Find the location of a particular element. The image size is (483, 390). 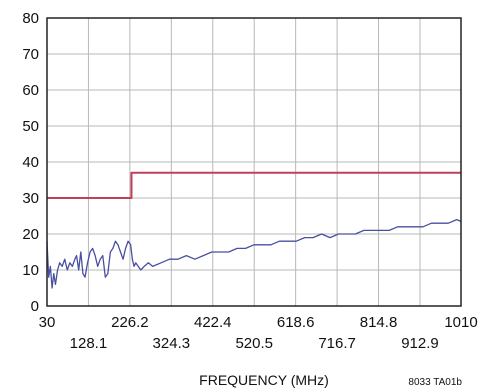

x-tick-label: 422.4 is located at coordinates (213, 322).